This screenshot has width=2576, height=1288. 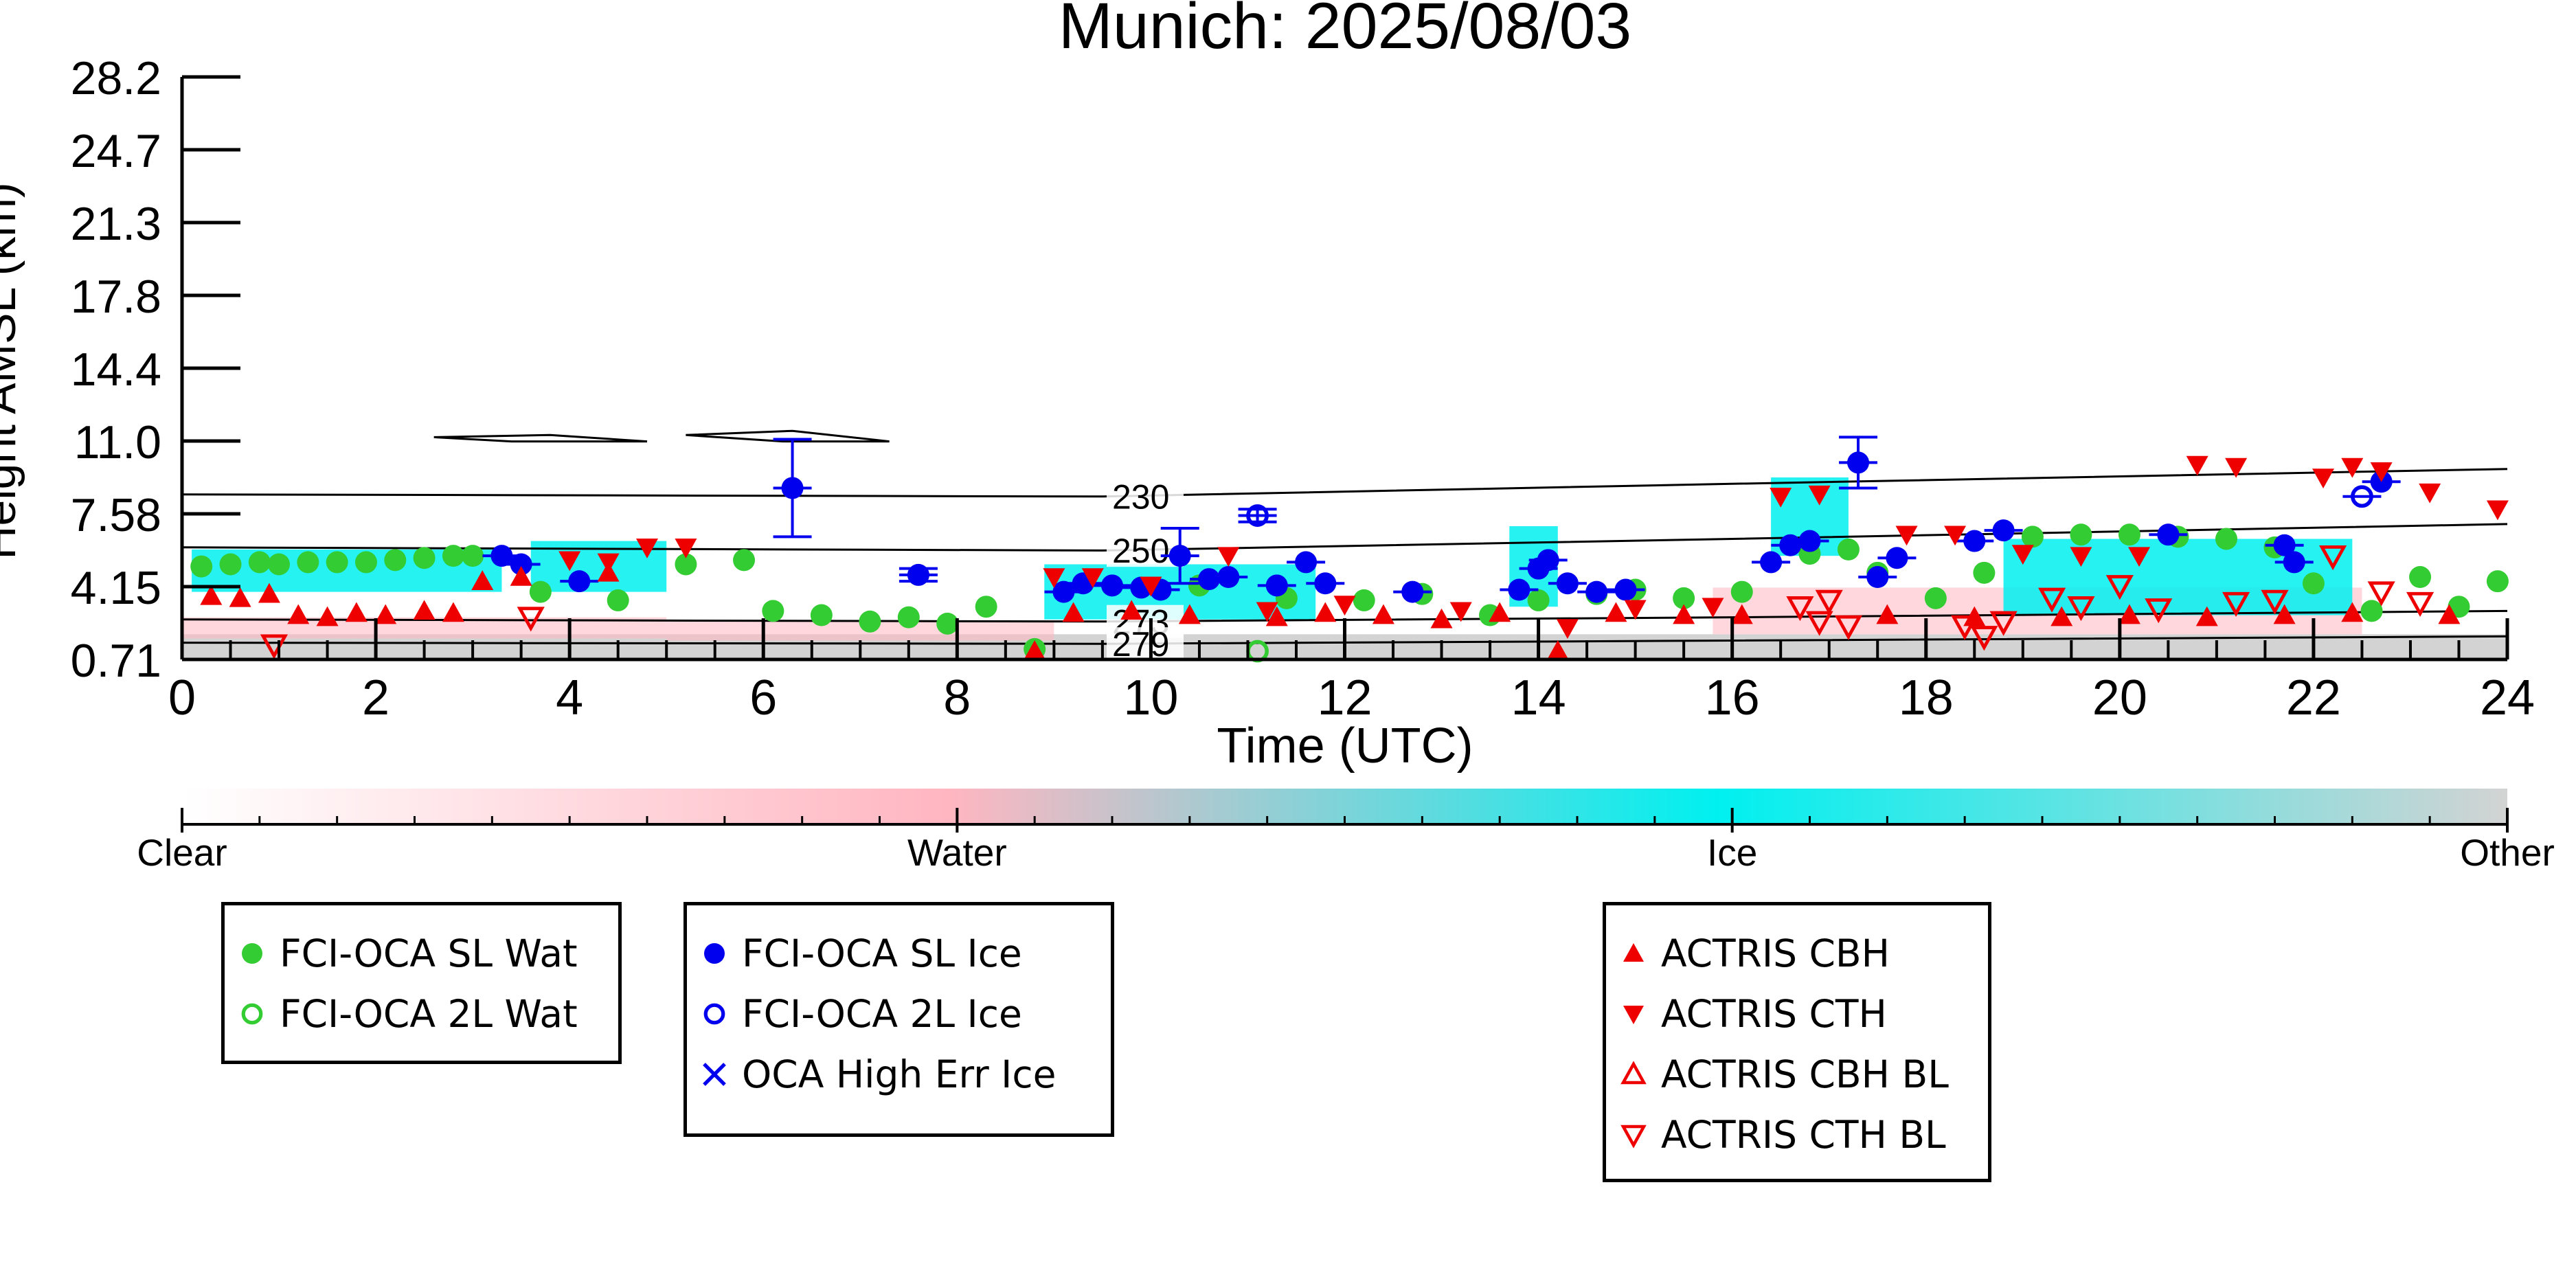 What do you see at coordinates (1776, 1134) in the screenshot?
I see `legend-entry: ACTRIS CTH BL` at bounding box center [1776, 1134].